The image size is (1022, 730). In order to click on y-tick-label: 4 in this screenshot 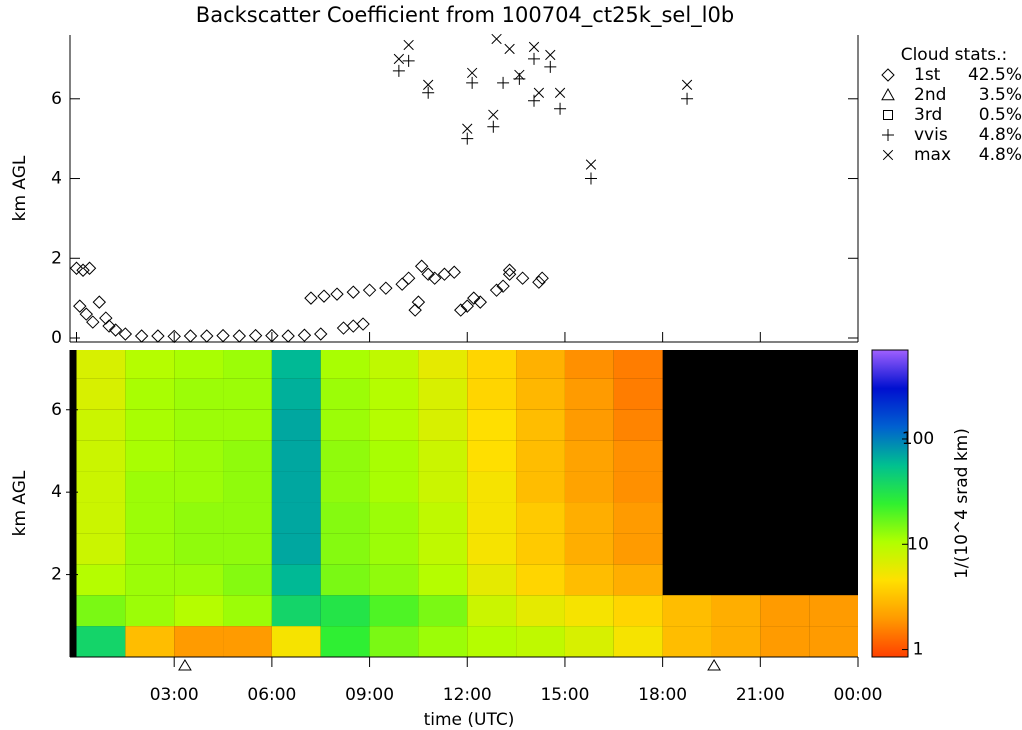, I will do `click(56, 492)`.